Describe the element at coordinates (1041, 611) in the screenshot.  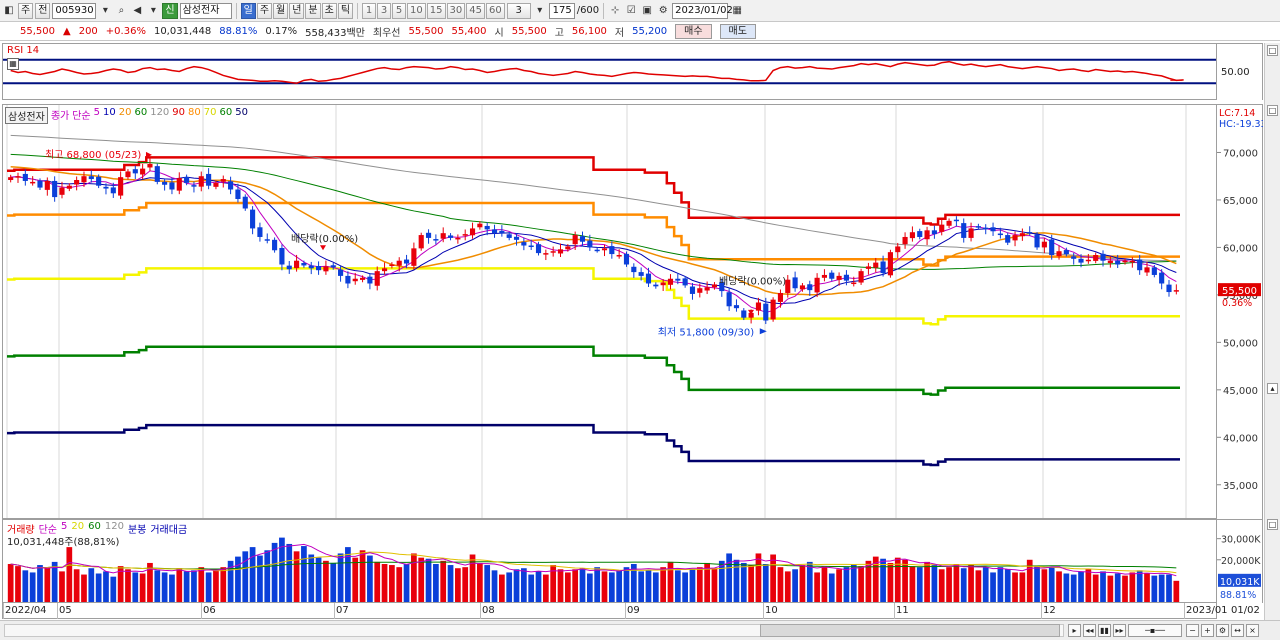
I see `x-tick-line` at that location.